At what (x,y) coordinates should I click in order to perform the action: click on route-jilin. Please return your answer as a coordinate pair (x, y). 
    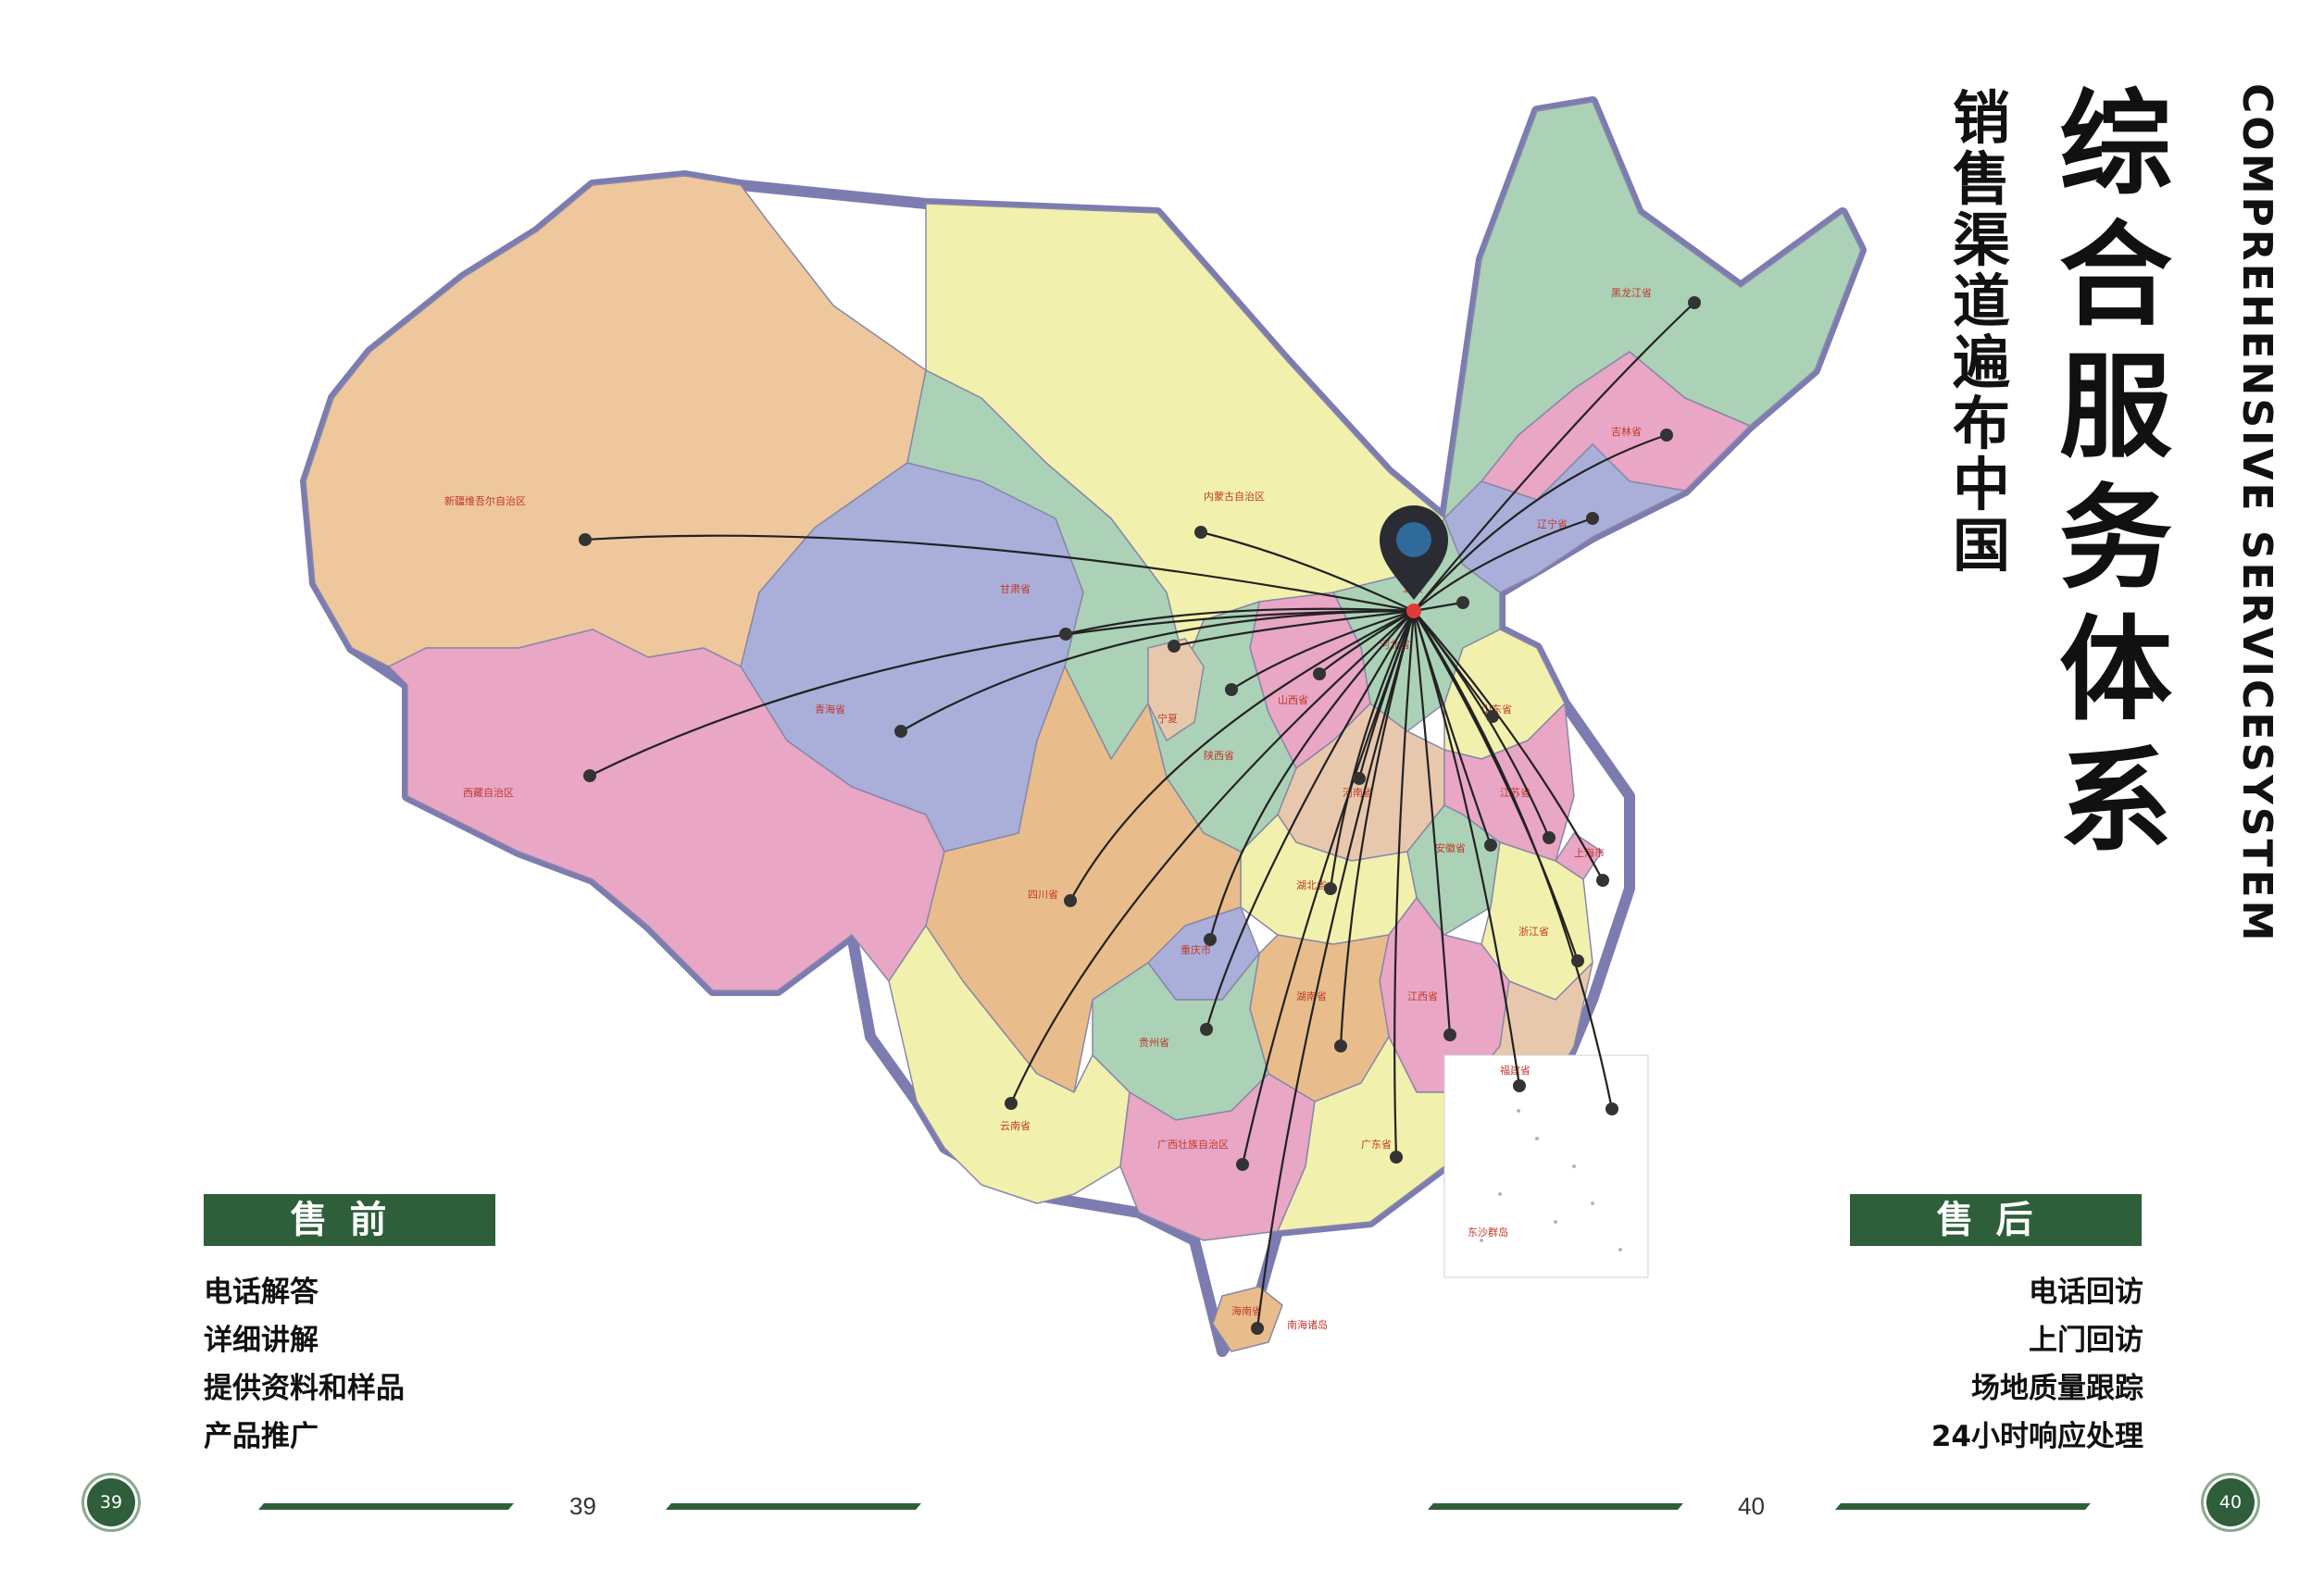
    Looking at the image, I should click on (1540, 522).